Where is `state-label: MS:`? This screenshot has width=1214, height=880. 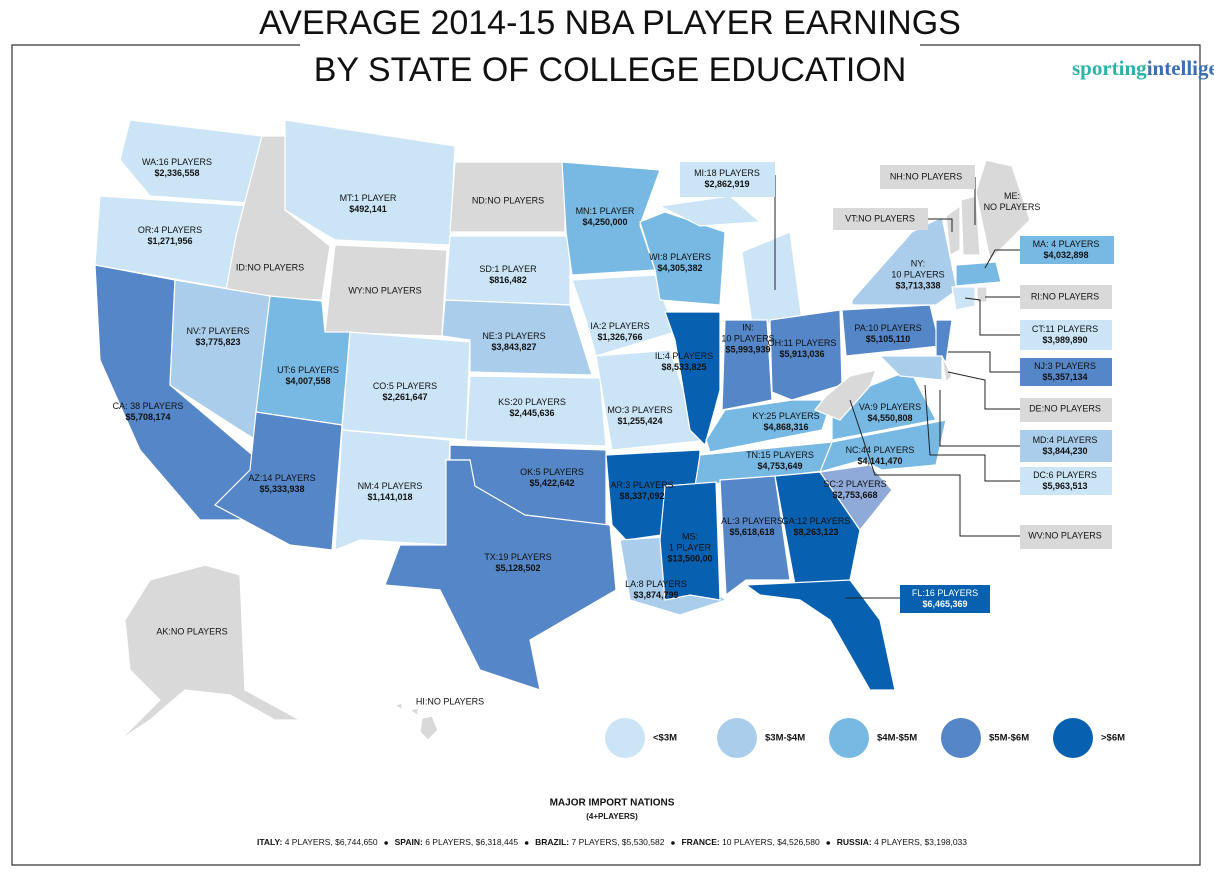
state-label: MS: is located at coordinates (690, 536).